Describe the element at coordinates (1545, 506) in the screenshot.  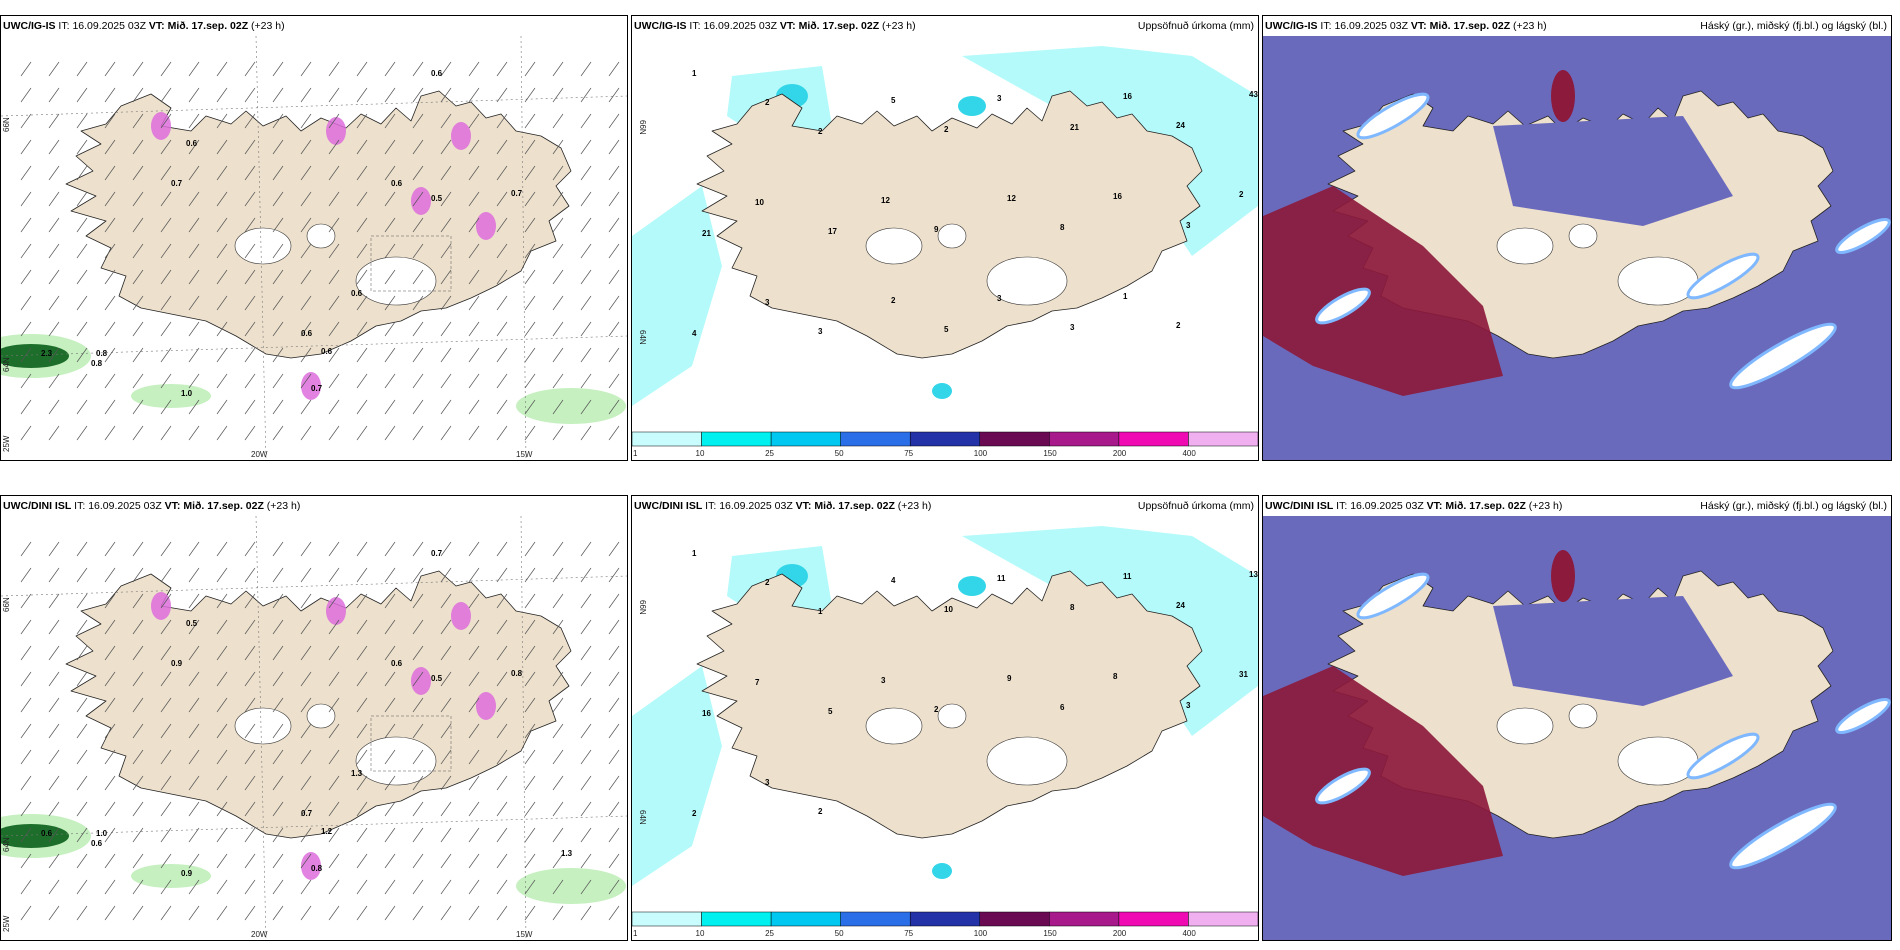
I see `lead-time: (+23 h)` at that location.